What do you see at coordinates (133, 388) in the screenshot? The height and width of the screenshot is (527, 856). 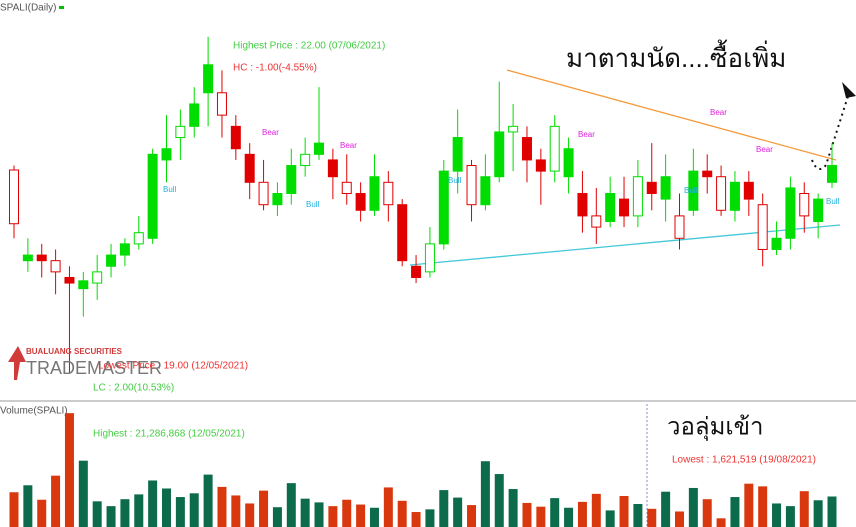 I see `lc-label: LC : 2.00(10.53%)` at bounding box center [133, 388].